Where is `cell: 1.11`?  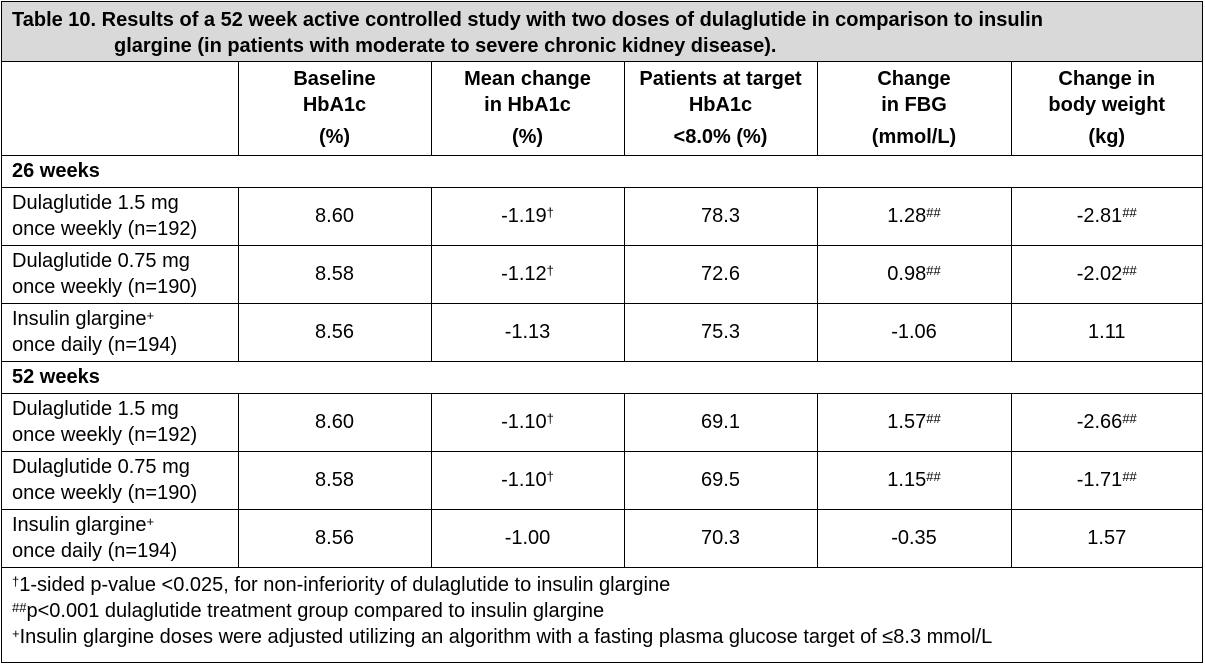 cell: 1.11 is located at coordinates (1106, 332).